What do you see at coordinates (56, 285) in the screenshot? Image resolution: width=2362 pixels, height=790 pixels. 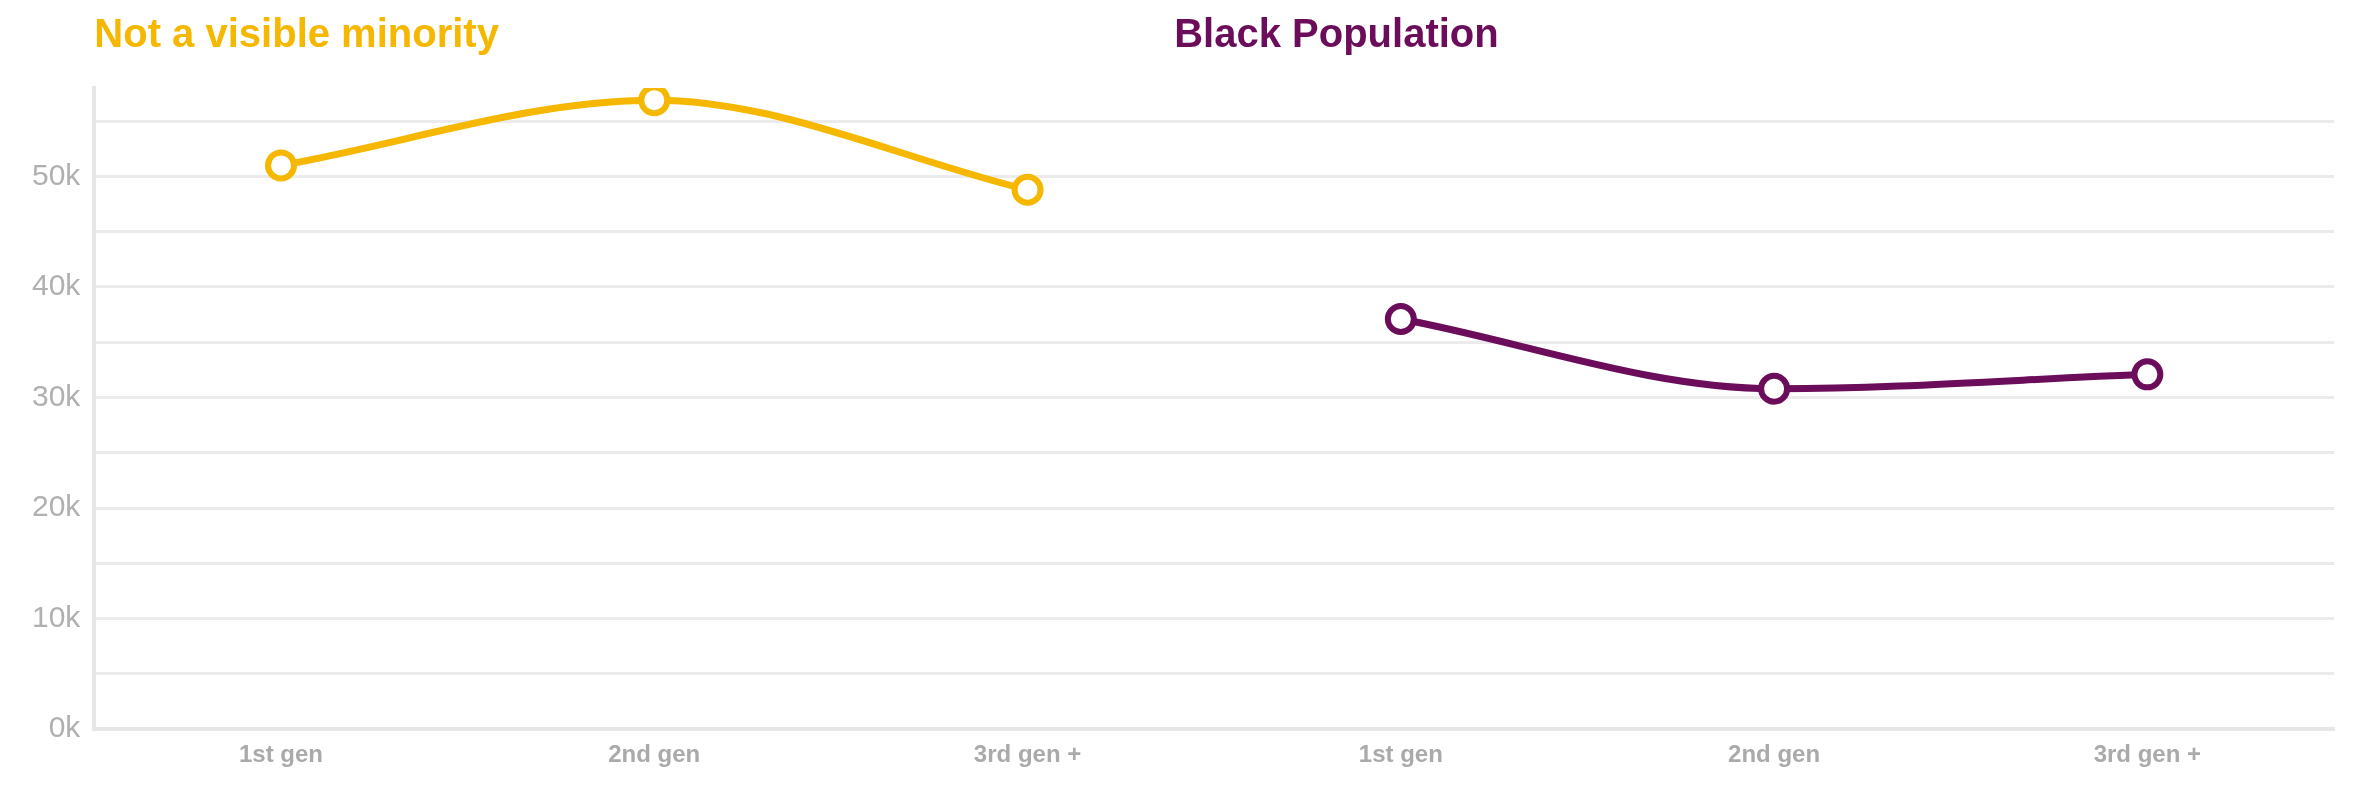 I see `y-tick-label: 40k` at bounding box center [56, 285].